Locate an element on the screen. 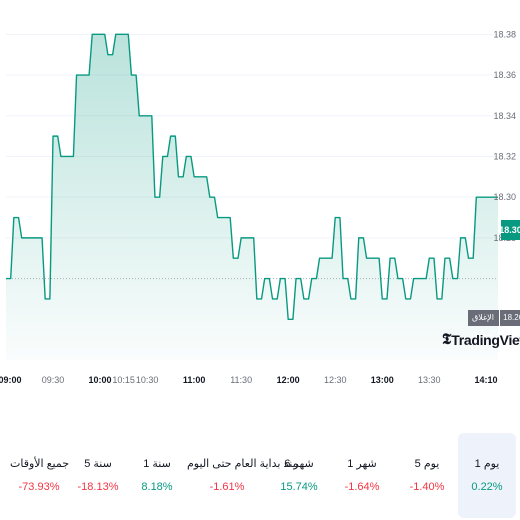 The image size is (520, 520). tradingview-wordmark: TradingView is located at coordinates (485, 339).